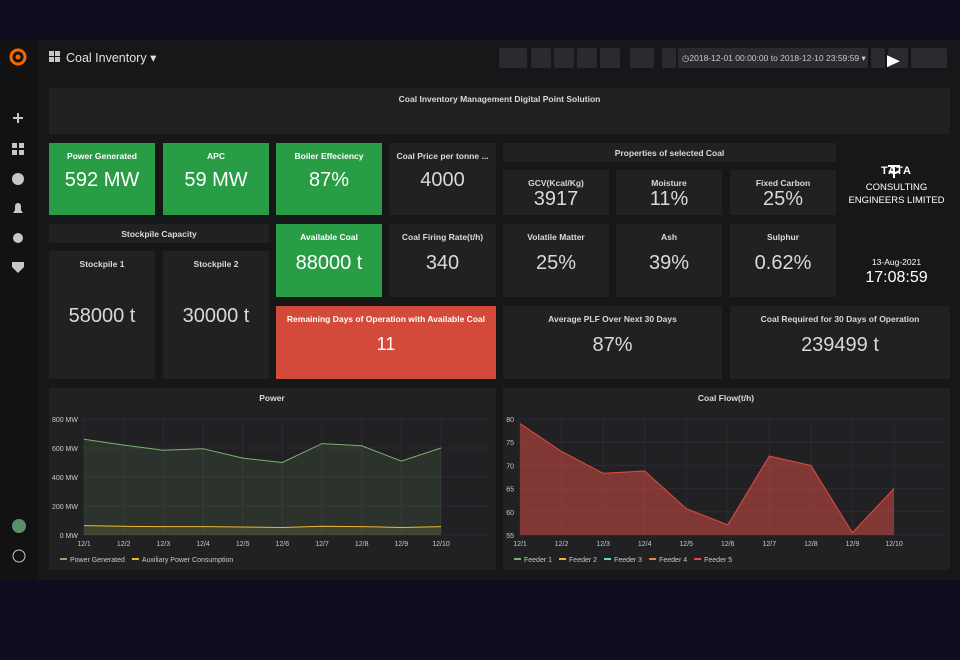  What do you see at coordinates (726, 398) in the screenshot?
I see `chart-title: Coal Flow(t/h)` at bounding box center [726, 398].